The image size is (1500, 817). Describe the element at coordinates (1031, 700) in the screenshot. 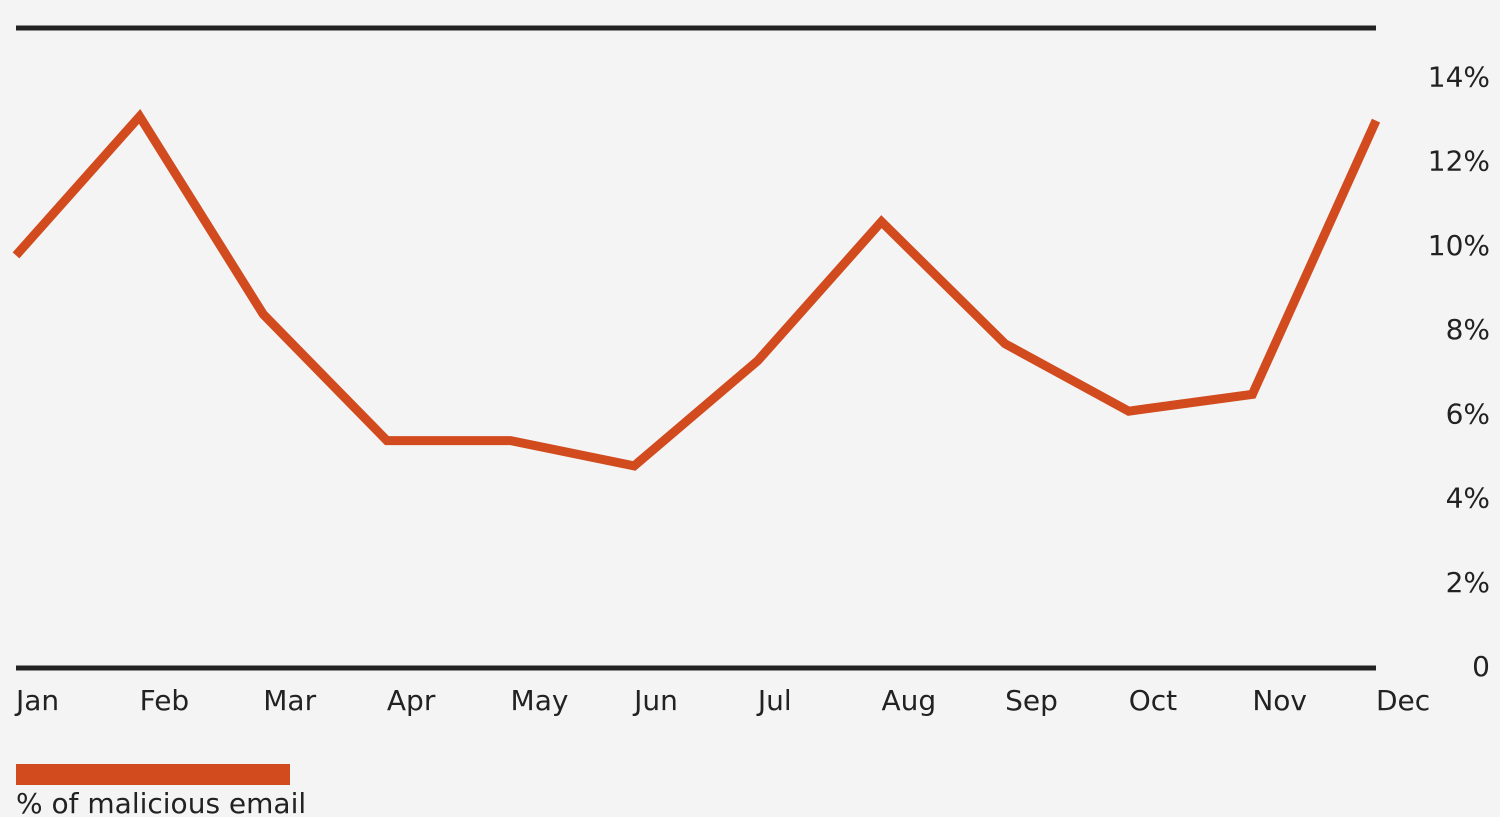

I see `x-tick-label: Sep` at that location.